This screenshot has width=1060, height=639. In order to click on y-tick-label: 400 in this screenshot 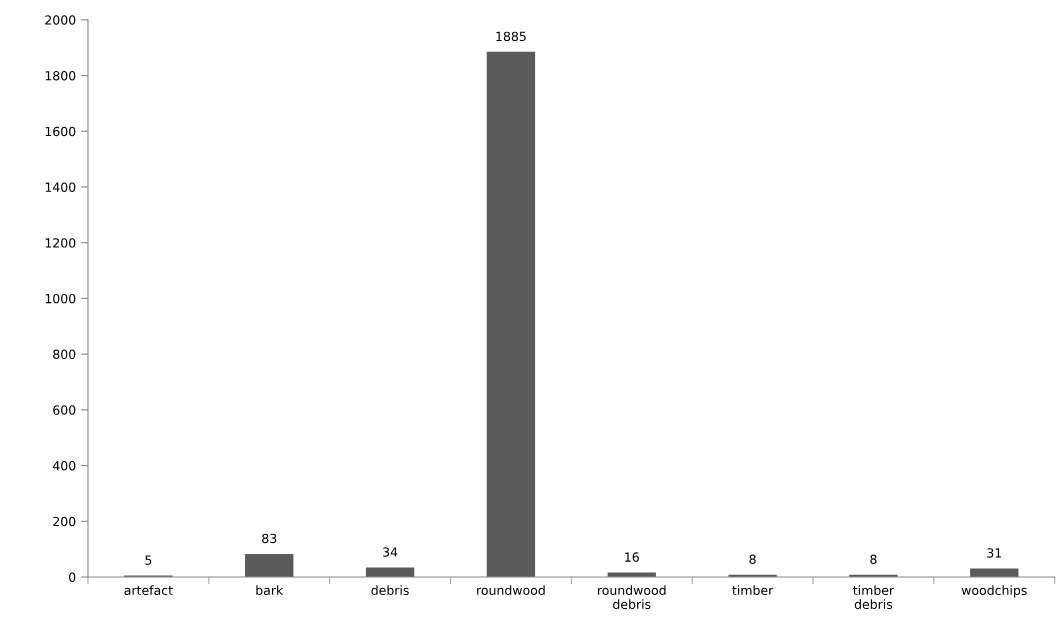, I will do `click(64, 466)`.